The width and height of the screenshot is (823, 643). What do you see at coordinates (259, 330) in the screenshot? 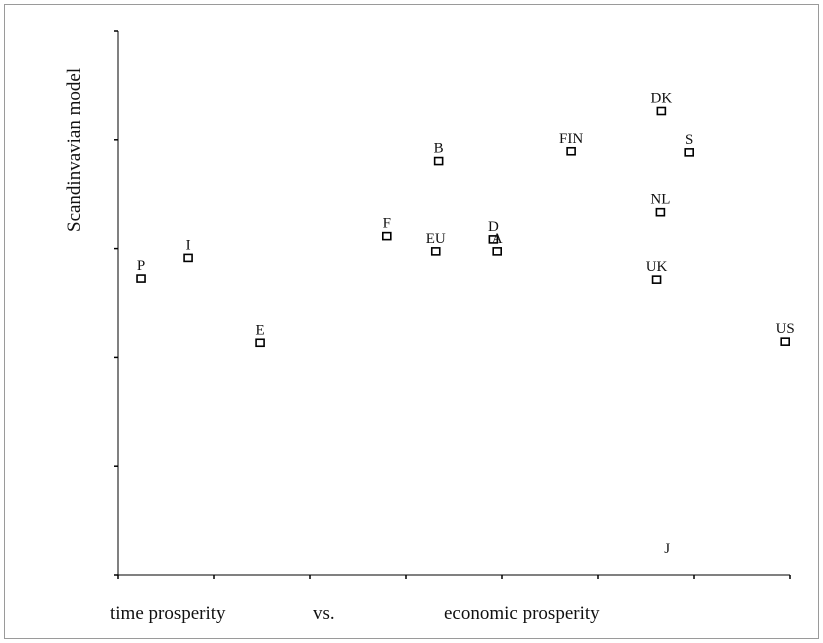
I see `data-point-label: E` at bounding box center [259, 330].